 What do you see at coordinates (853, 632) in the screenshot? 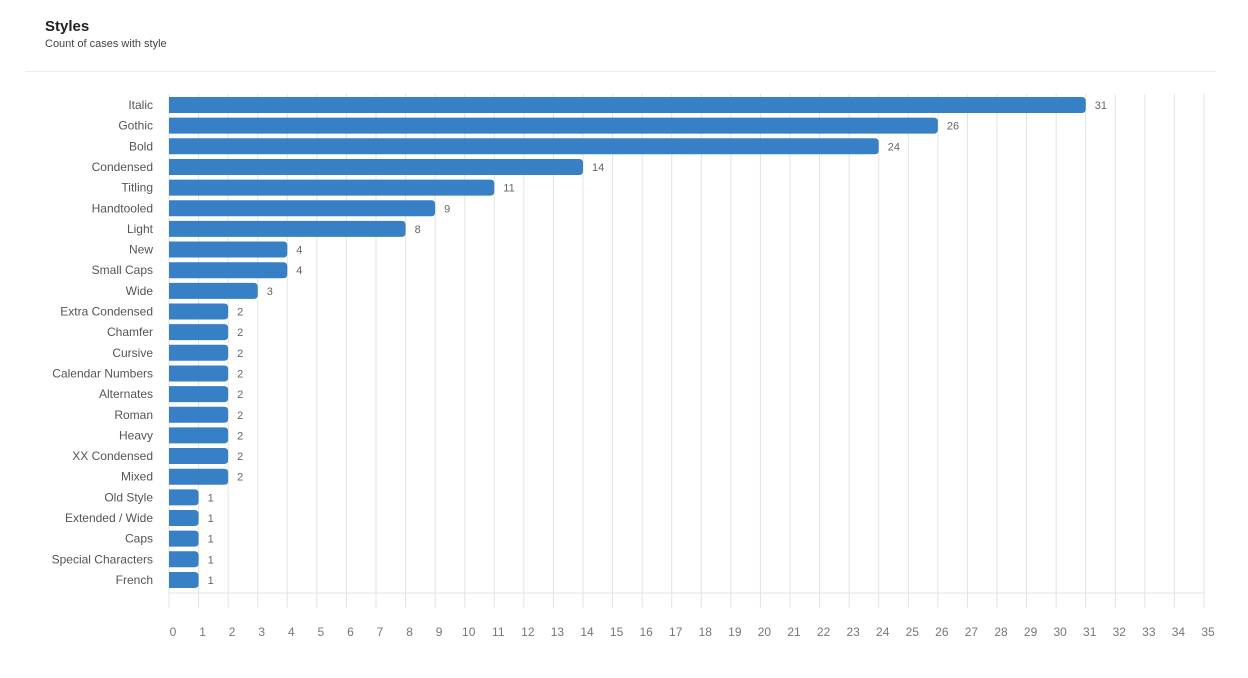
I see `x-tick-label: 23` at bounding box center [853, 632].